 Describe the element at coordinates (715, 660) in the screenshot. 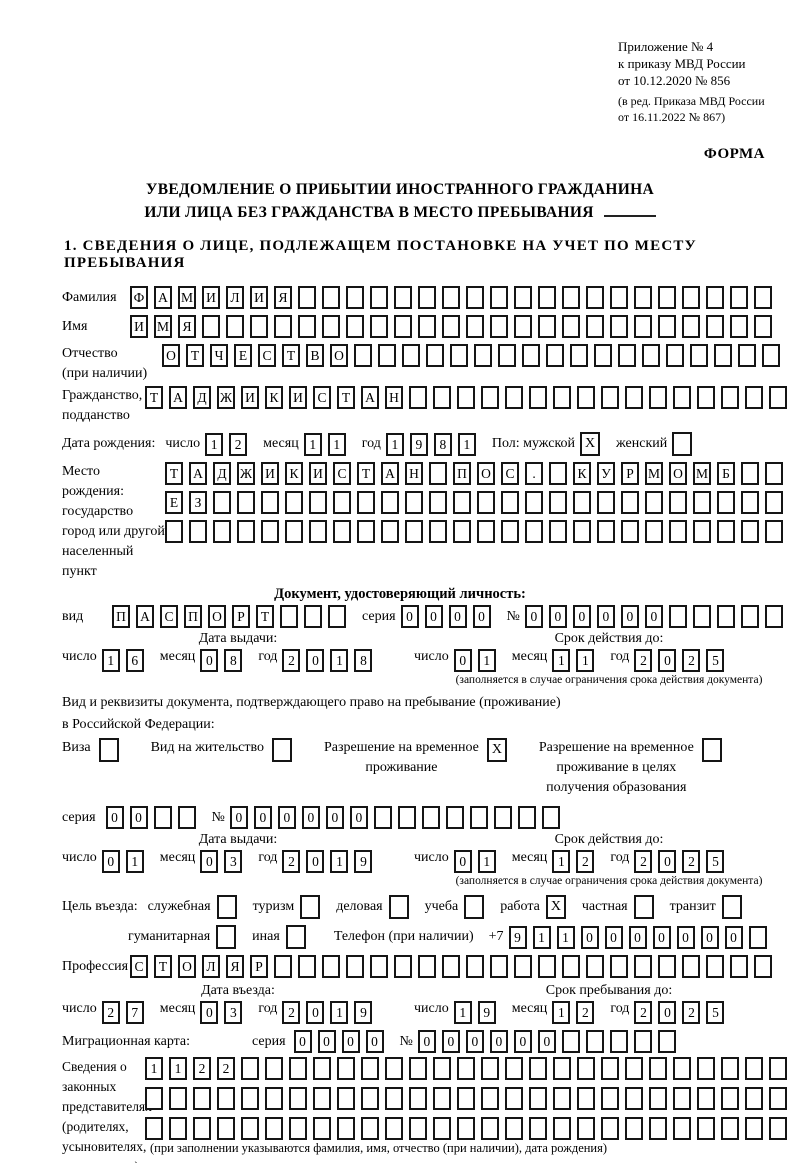

I see `char-cell: 5` at that location.